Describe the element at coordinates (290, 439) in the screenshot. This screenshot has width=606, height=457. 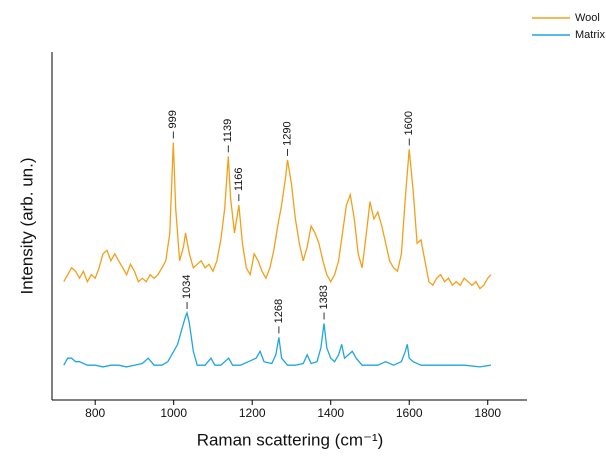
I see `x-axis-label: Raman scattering (cm⁻¹)` at that location.